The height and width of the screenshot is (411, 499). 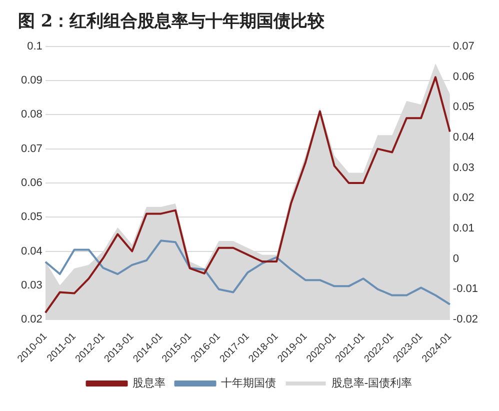 What do you see at coordinates (456, 258) in the screenshot?
I see `y2-tick-label: 0` at bounding box center [456, 258].